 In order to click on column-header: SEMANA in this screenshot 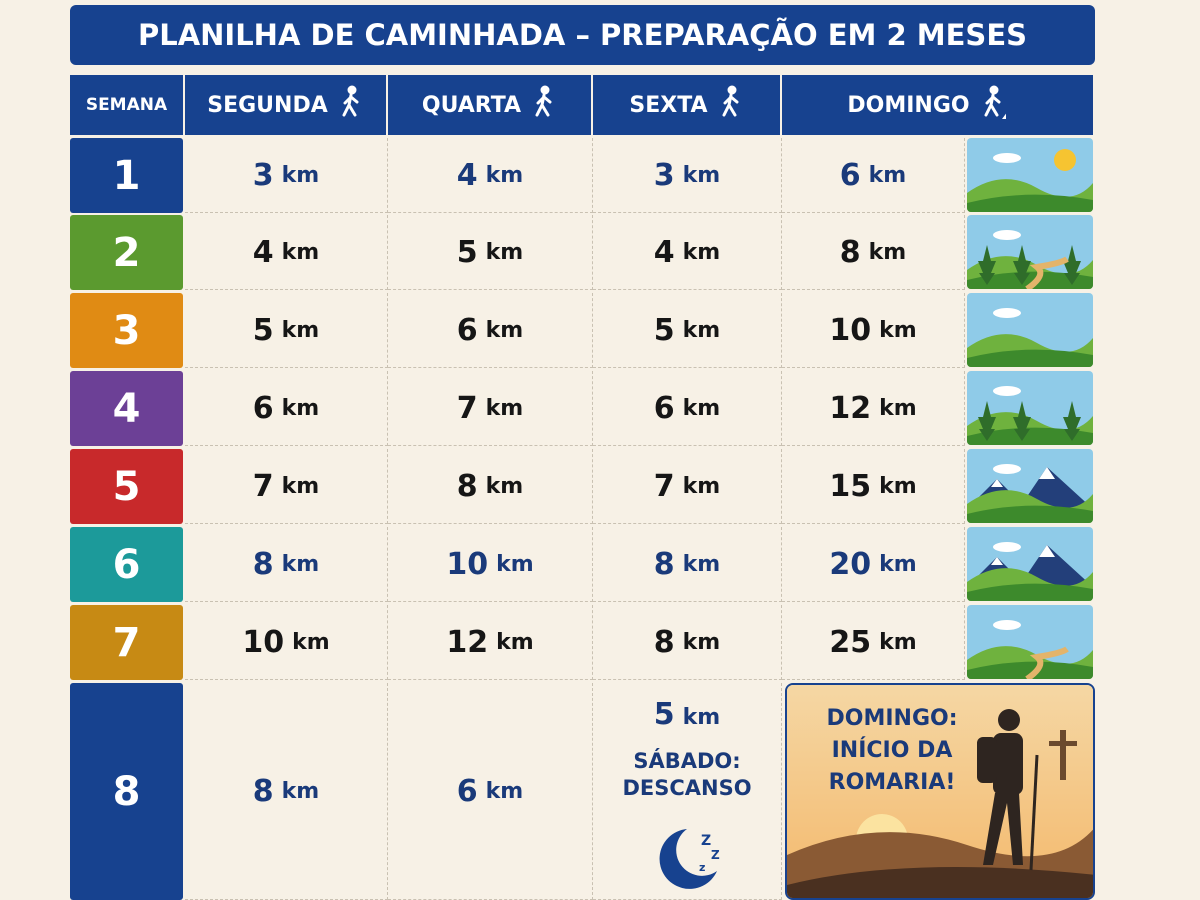, I will do `click(127, 105)`.